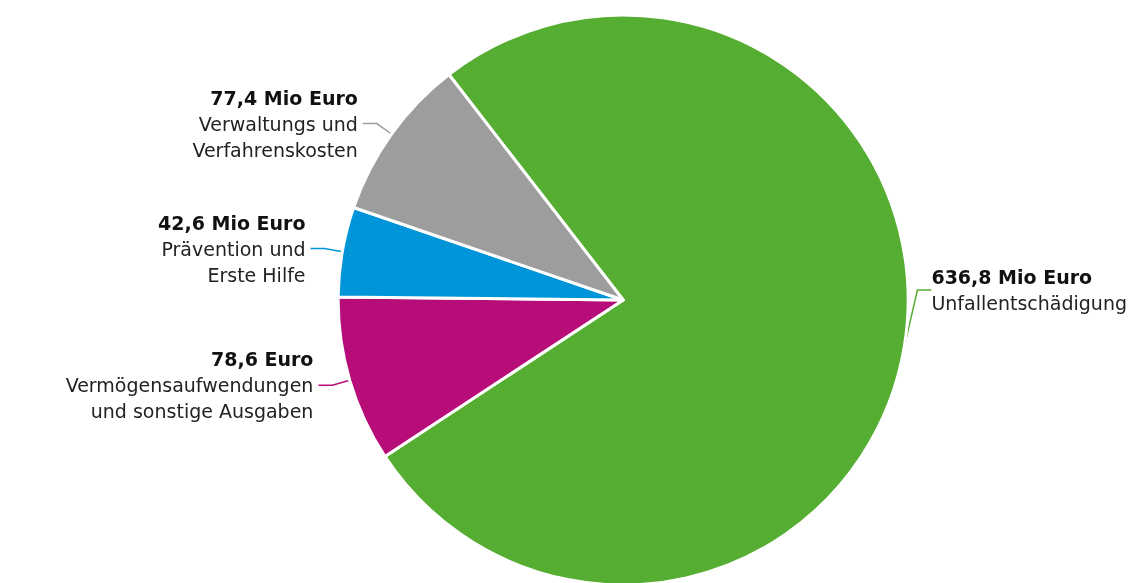 This screenshot has width=1133, height=583. What do you see at coordinates (275, 136) in the screenshot?
I see `slice-label: Verwaltungs und Verfahrenskosten` at bounding box center [275, 136].